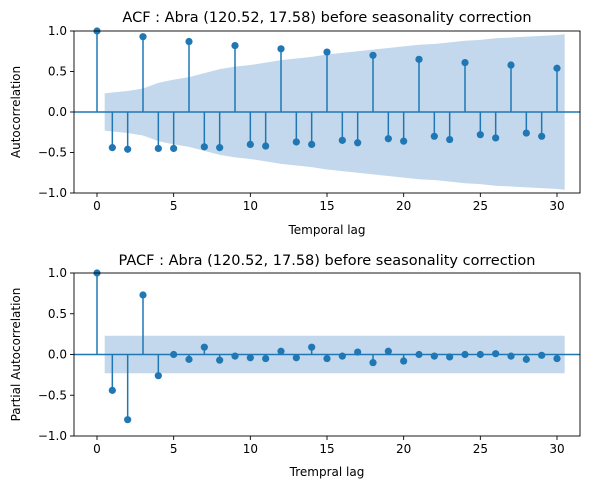 This screenshot has height=490, width=589. Describe the element at coordinates (326, 449) in the screenshot. I see `pacf-xtick-label-15: 15` at that location.